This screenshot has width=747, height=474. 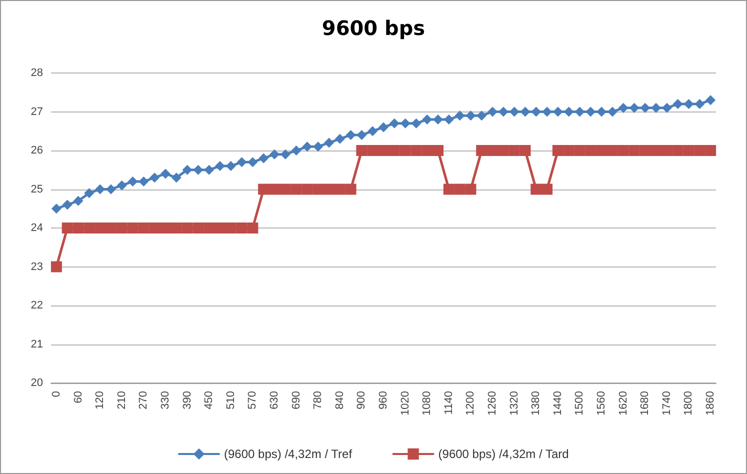 I want to click on chart-title: 9600 bps, so click(x=374, y=28).